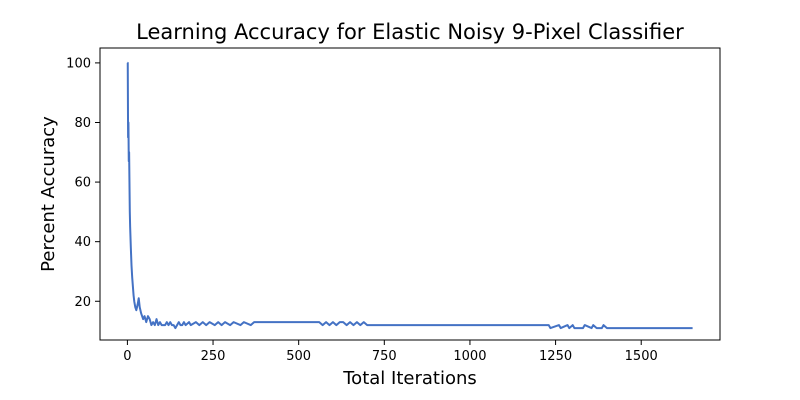  I want to click on y-axis-ticks: 20 40 60 80 100, so click(83, 183).